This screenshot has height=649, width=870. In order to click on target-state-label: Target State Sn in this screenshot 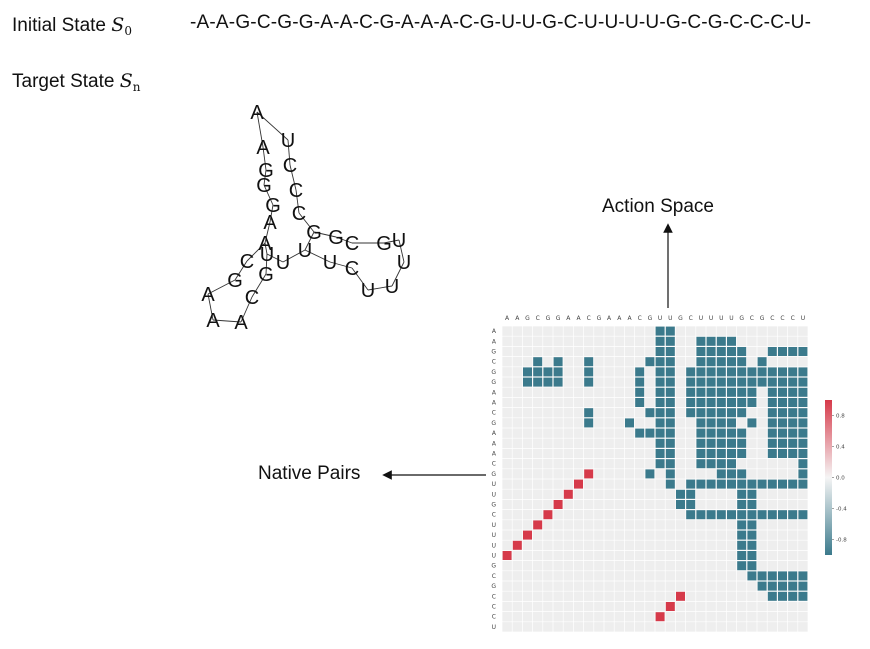, I will do `click(76, 82)`.